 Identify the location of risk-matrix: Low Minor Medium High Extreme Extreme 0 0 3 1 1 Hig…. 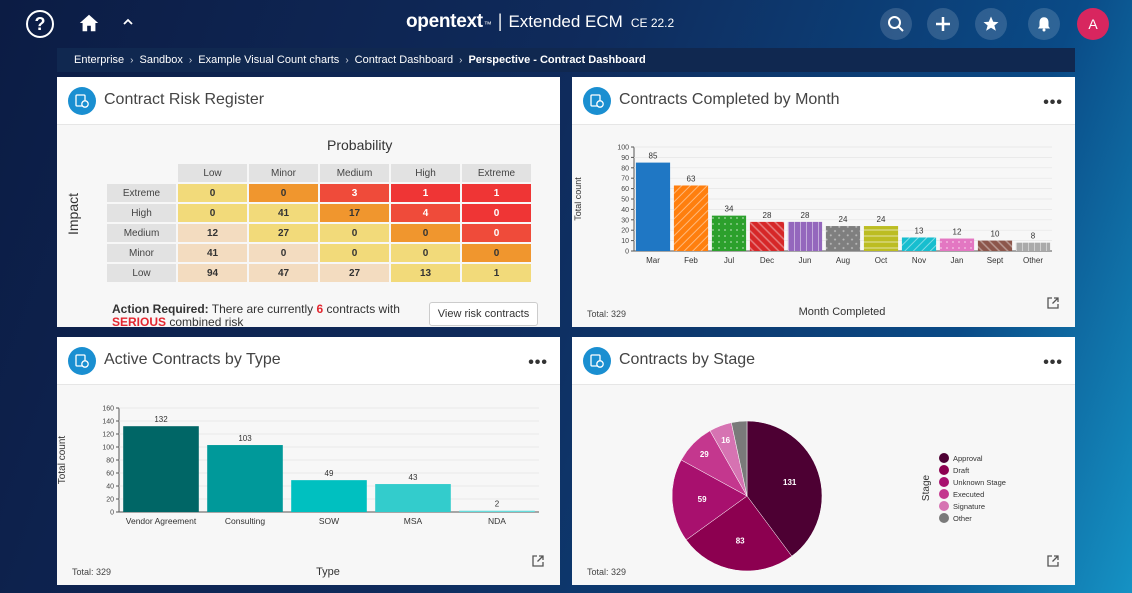
(319, 223).